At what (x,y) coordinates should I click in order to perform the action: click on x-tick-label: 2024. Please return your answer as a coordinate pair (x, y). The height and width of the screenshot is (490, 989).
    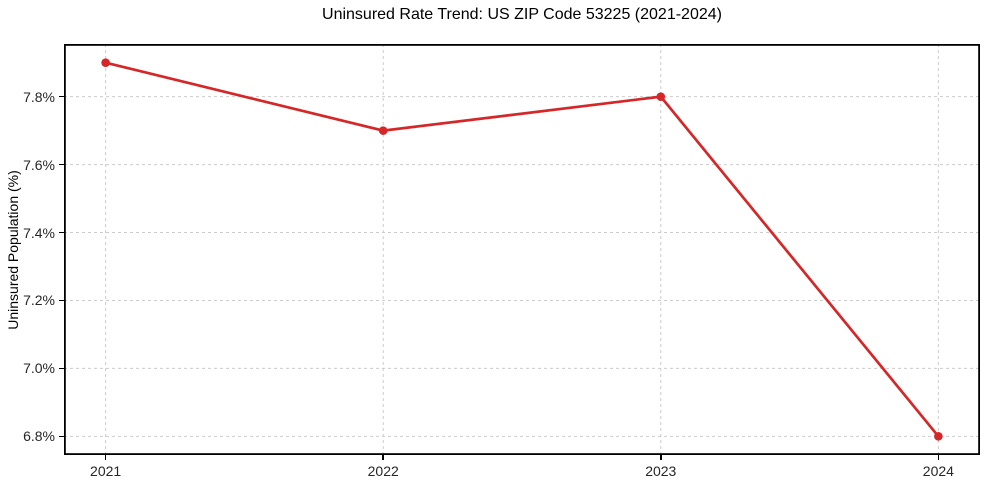
    Looking at the image, I should click on (938, 471).